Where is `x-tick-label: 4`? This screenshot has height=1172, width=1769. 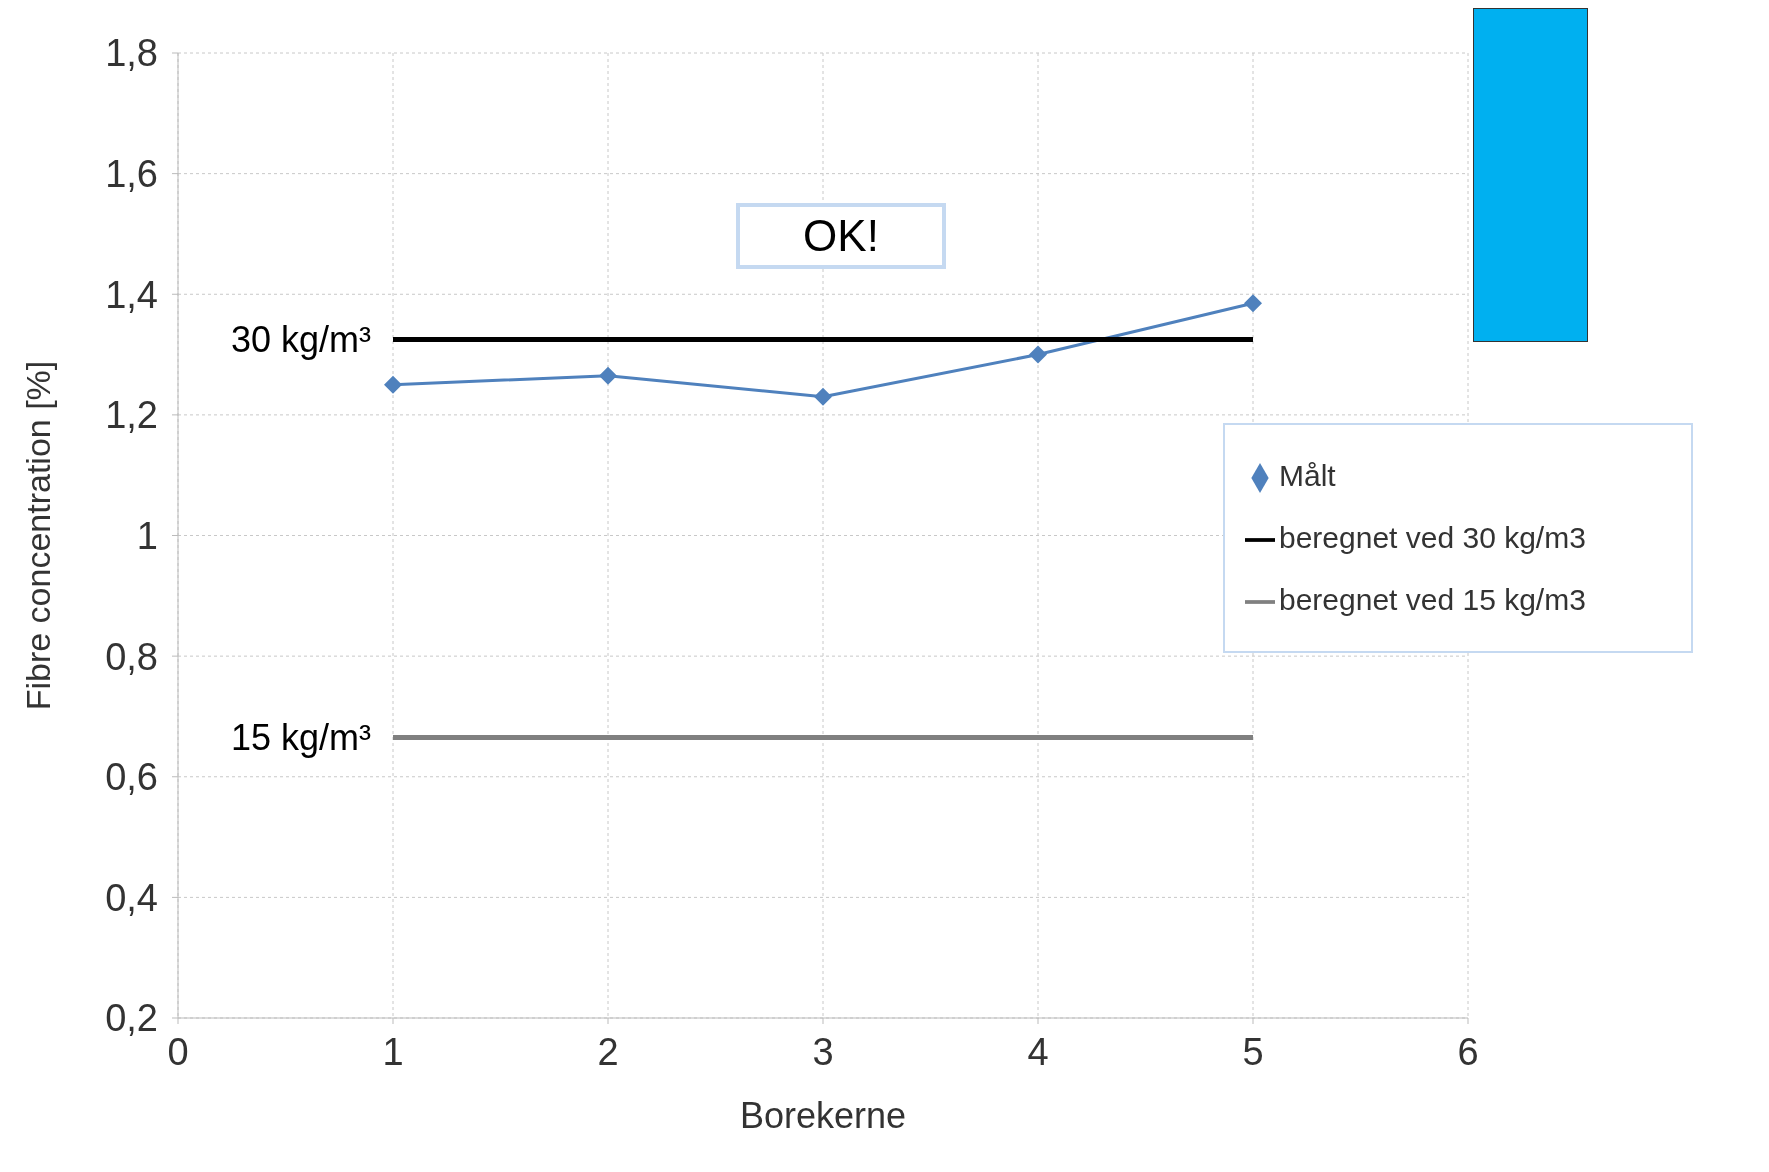
x-tick-label: 4 is located at coordinates (1038, 1051).